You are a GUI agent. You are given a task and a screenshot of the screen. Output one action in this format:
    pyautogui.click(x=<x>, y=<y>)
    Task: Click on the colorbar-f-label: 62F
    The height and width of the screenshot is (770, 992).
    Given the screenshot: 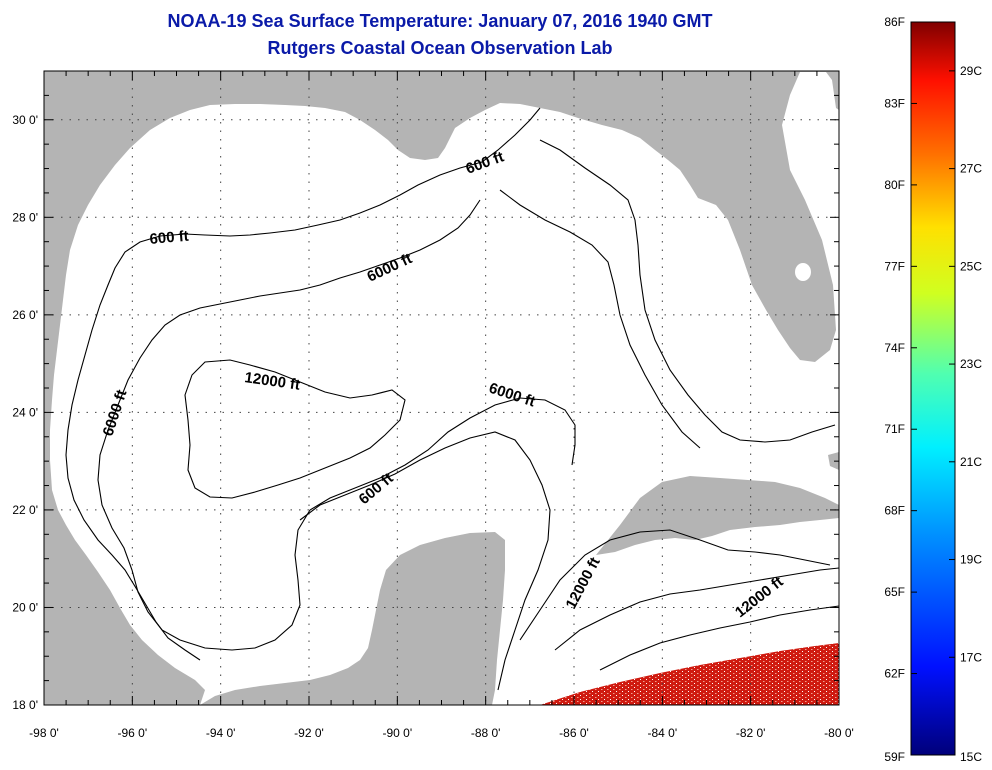 What is the action you would take?
    pyautogui.click(x=894, y=674)
    